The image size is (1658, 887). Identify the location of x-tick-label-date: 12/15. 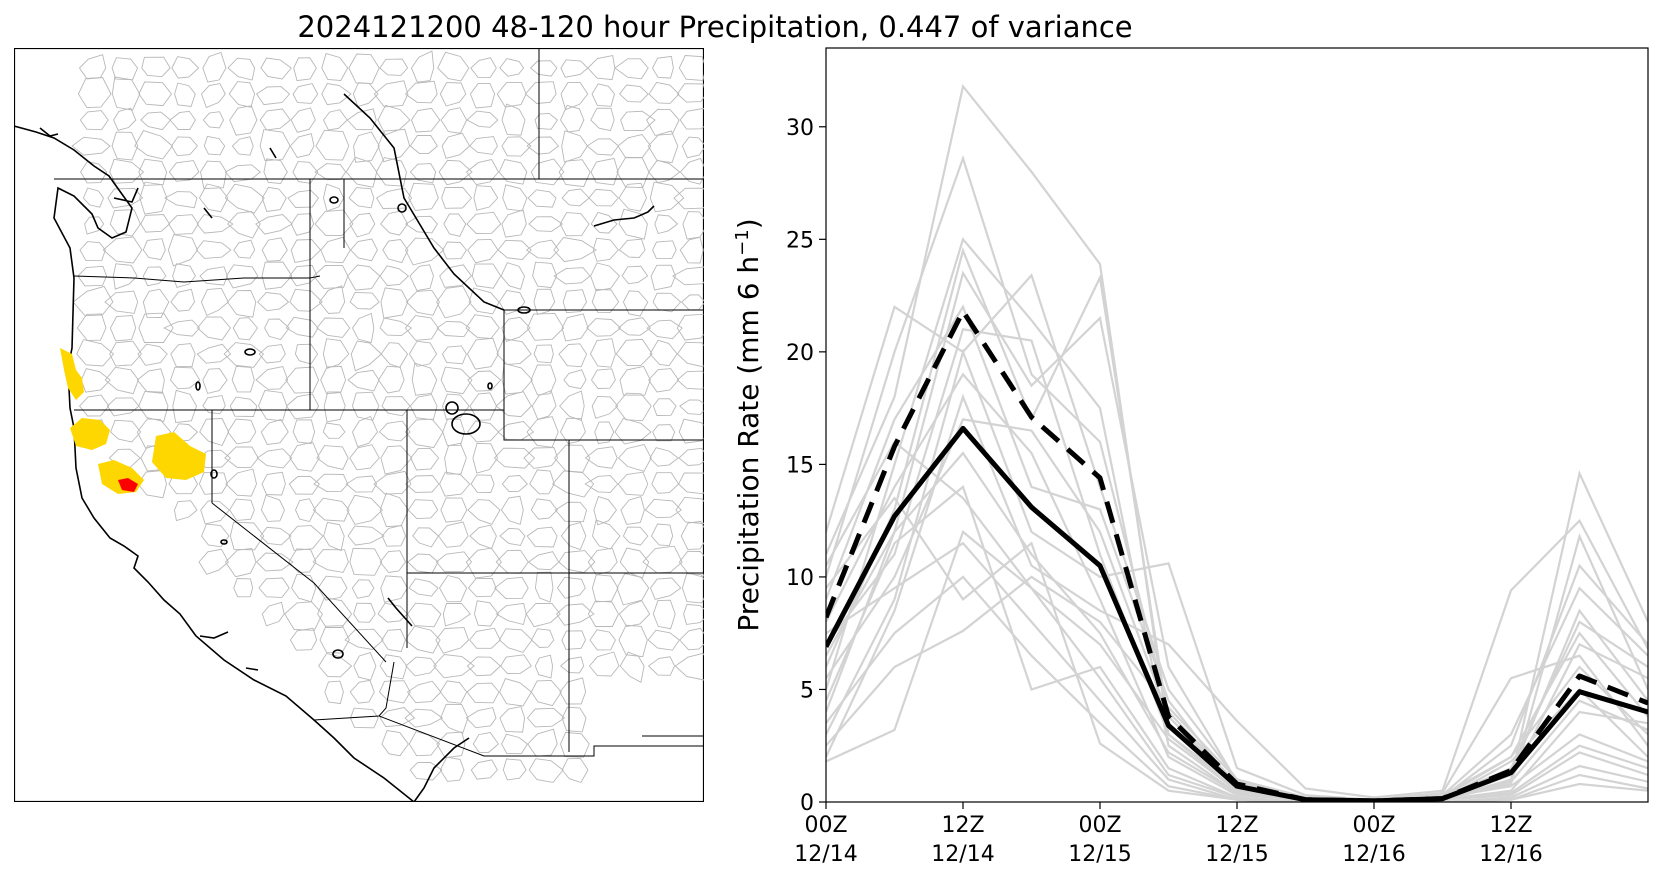
(1236, 854).